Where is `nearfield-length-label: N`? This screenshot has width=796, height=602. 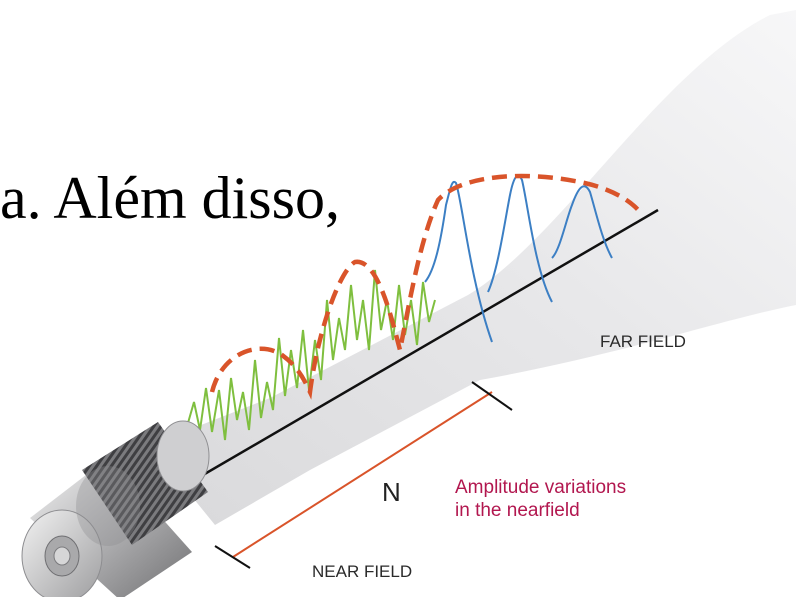
nearfield-length-label: N is located at coordinates (391, 492).